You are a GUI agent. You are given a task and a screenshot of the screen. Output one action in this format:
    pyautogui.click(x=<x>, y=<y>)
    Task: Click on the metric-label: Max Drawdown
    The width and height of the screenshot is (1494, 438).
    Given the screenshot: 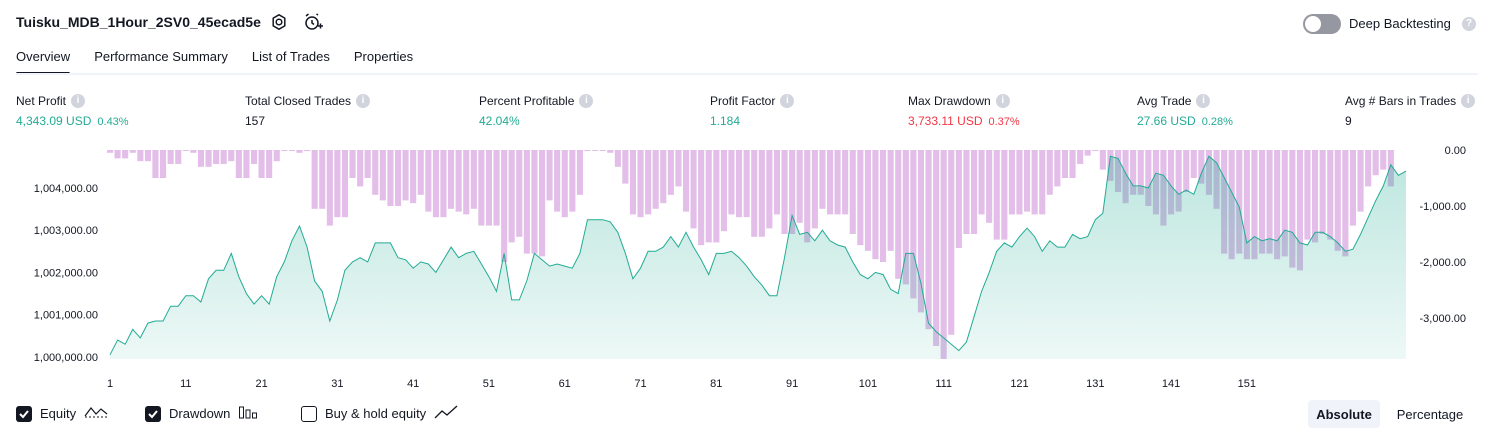 What is the action you would take?
    pyautogui.click(x=949, y=101)
    